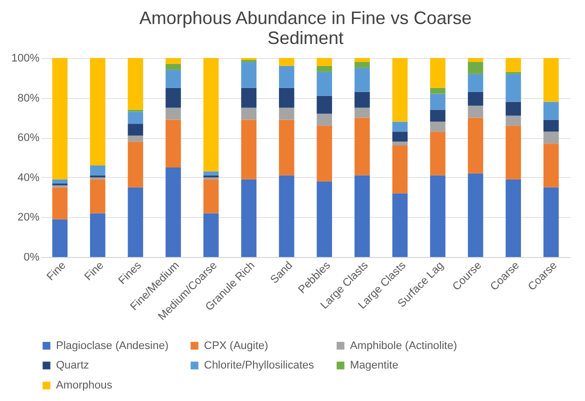 The image size is (585, 401). I want to click on legend-label: Quartz, so click(73, 366).